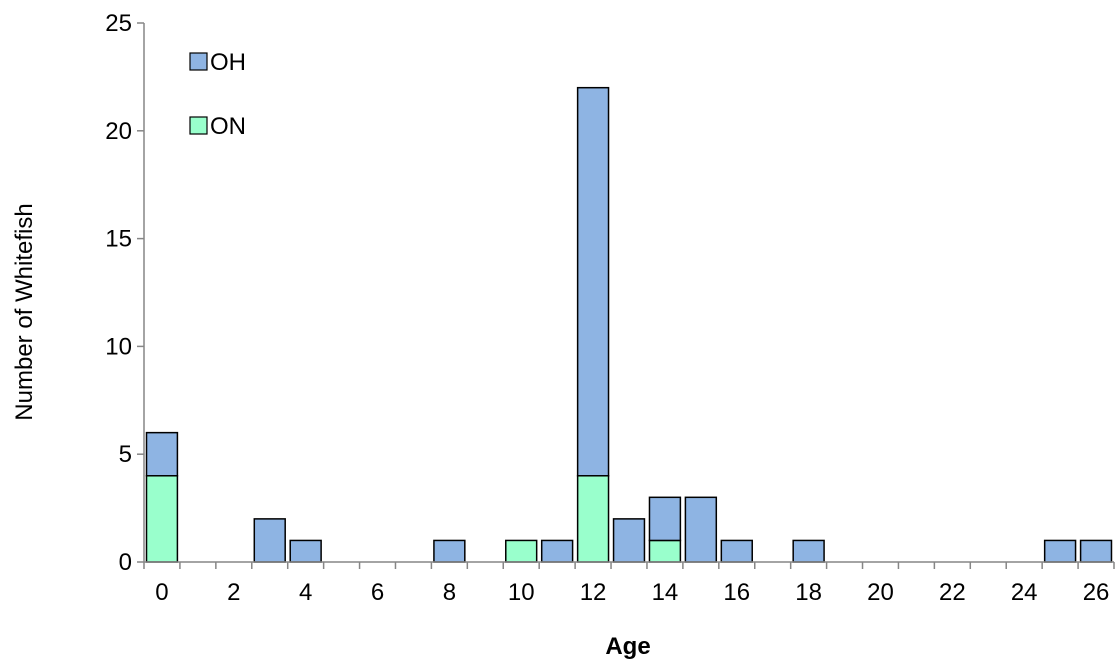  What do you see at coordinates (1024, 592) in the screenshot?
I see `x-tick-label: 24` at bounding box center [1024, 592].